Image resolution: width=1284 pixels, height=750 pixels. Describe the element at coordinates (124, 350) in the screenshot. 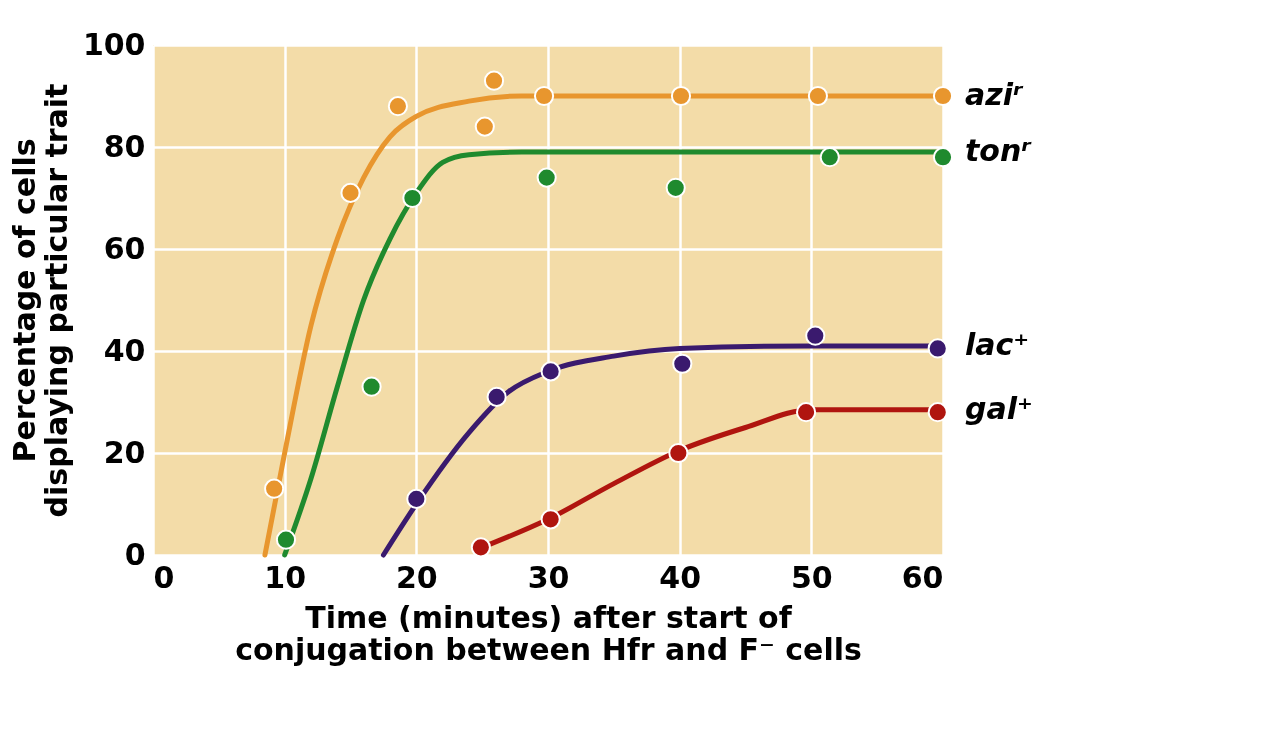

I see `y-tick-label: 40` at that location.